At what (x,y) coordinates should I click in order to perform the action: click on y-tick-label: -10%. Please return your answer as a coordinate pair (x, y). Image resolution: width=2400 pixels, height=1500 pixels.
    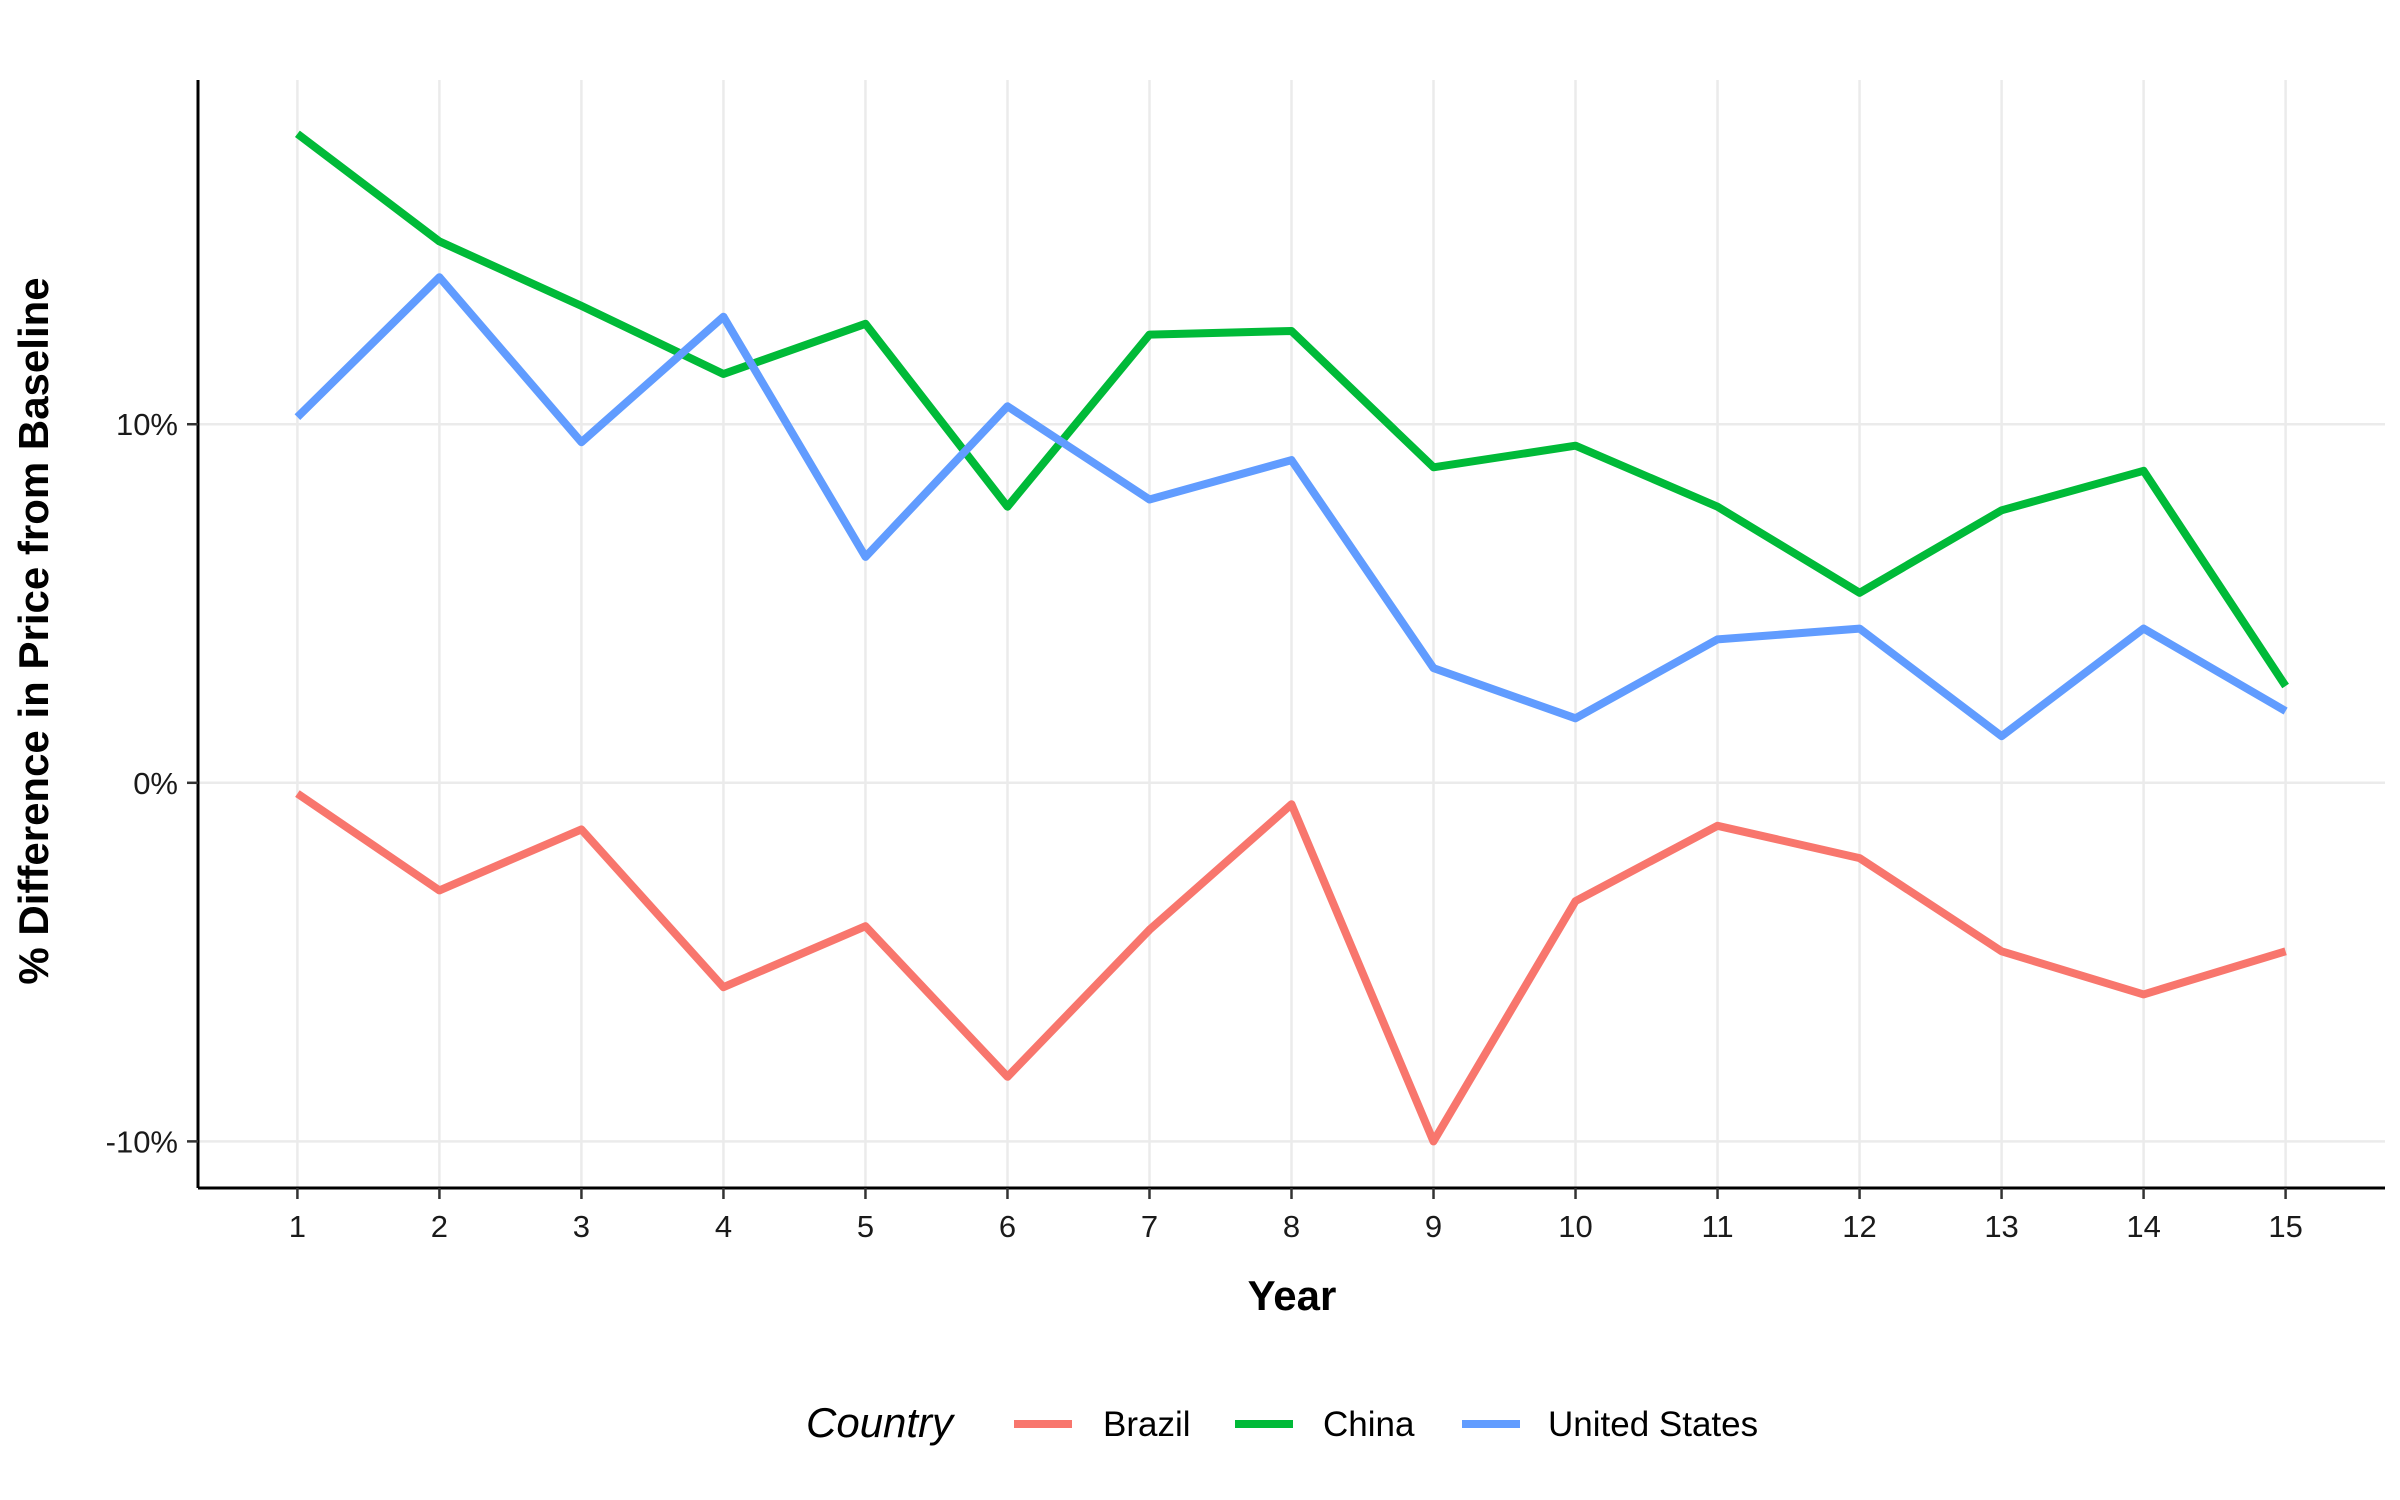
    Looking at the image, I should click on (142, 1141).